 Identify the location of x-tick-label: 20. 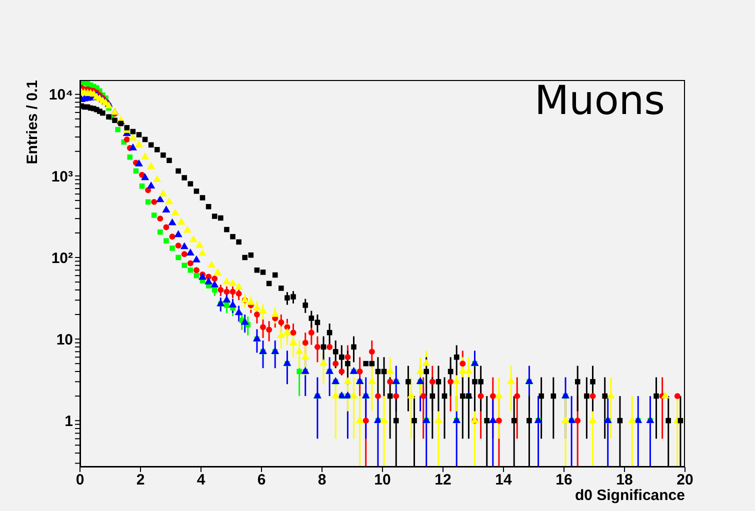
(685, 480).